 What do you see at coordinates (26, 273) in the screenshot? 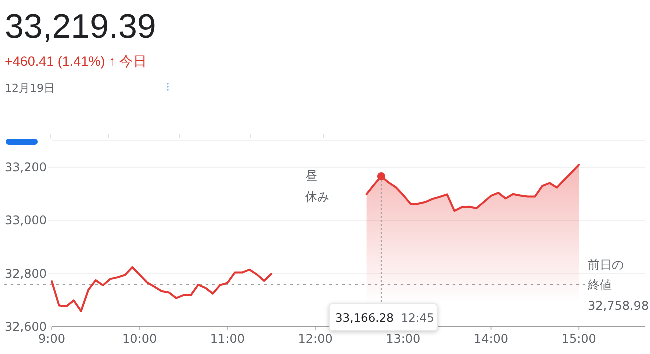
I see `y-tick-label: 32,800` at bounding box center [26, 273].